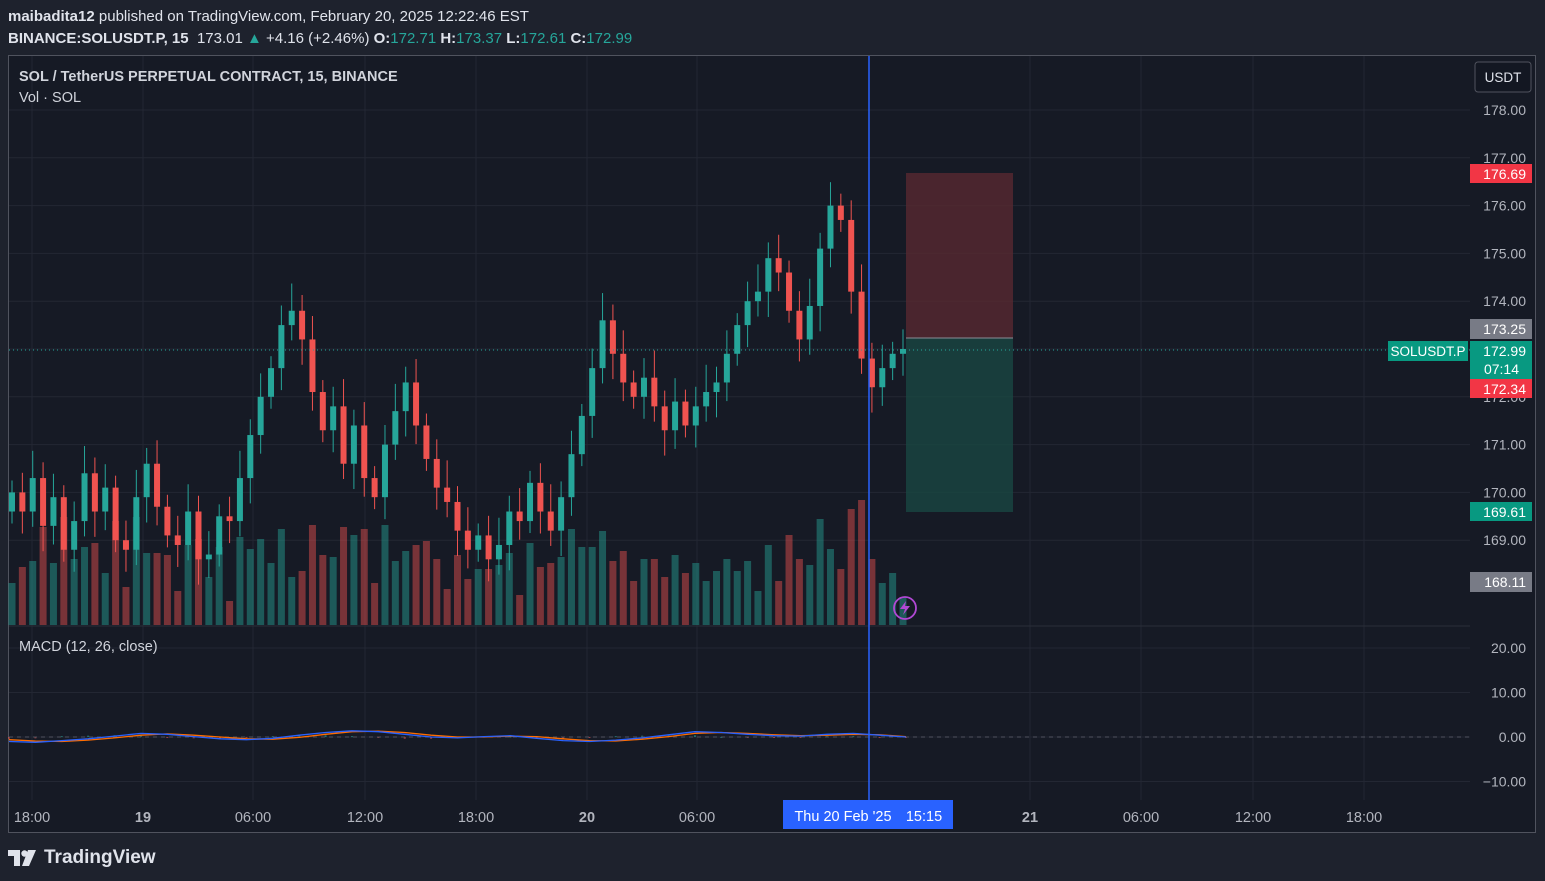 The height and width of the screenshot is (881, 1545). Describe the element at coordinates (959, 255) in the screenshot. I see `stop-zone` at that location.